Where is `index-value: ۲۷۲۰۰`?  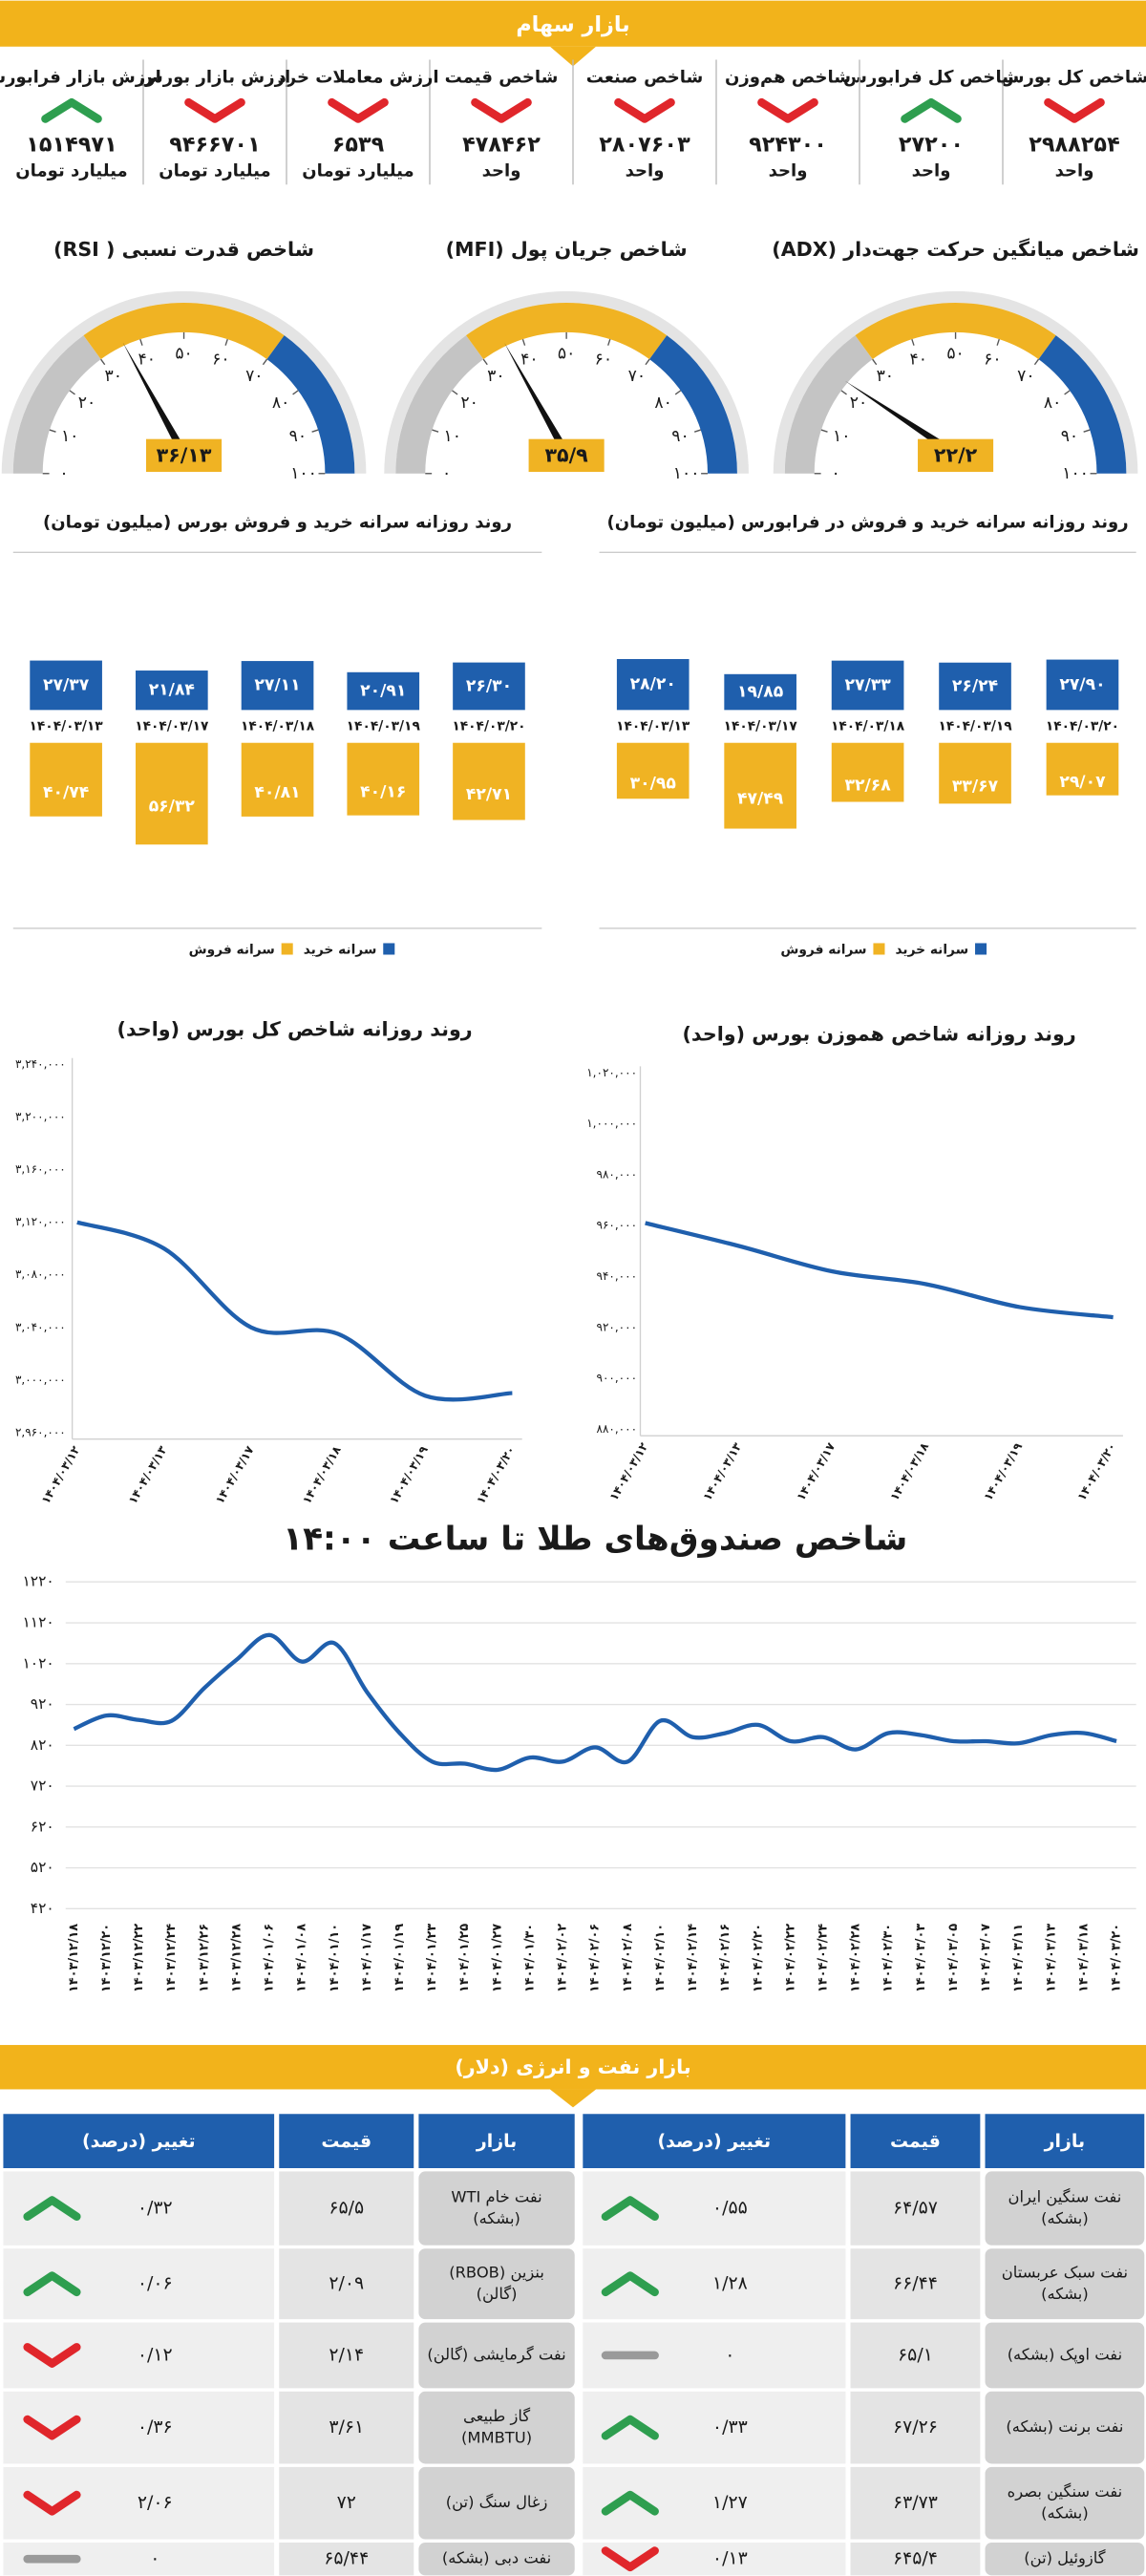
index-value: ۲۷۲۰۰ is located at coordinates (931, 145).